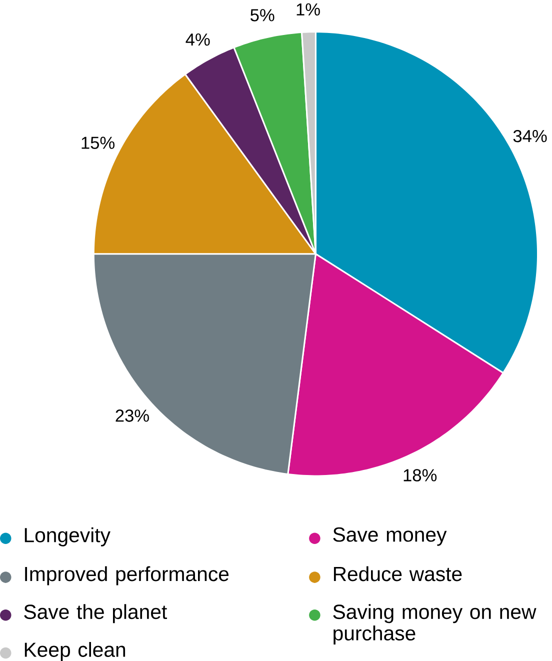 The height and width of the screenshot is (661, 552). Describe the element at coordinates (308, 9) in the screenshot. I see `data-label: 1%` at that location.